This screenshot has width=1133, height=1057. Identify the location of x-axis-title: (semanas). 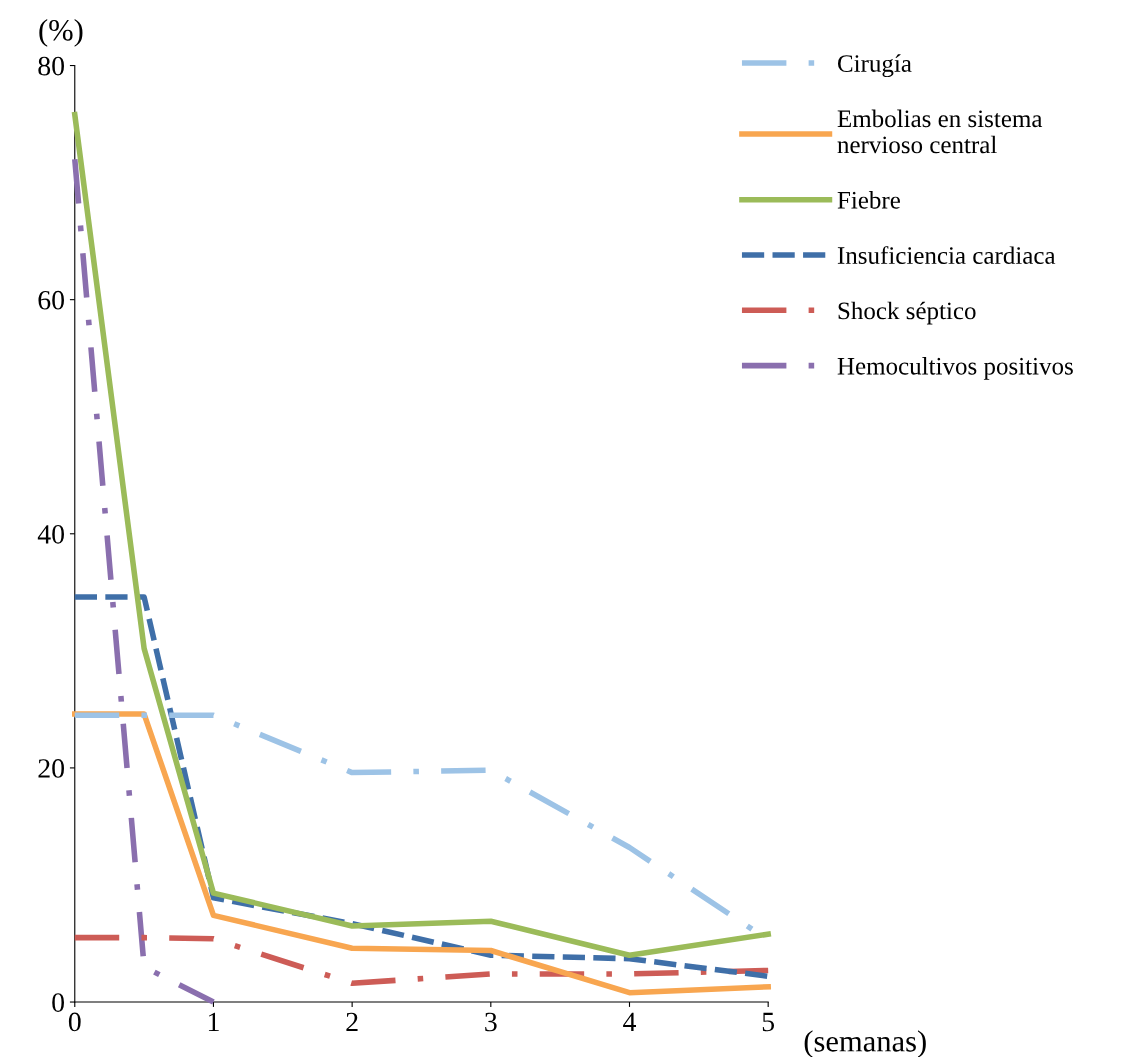
(865, 1043).